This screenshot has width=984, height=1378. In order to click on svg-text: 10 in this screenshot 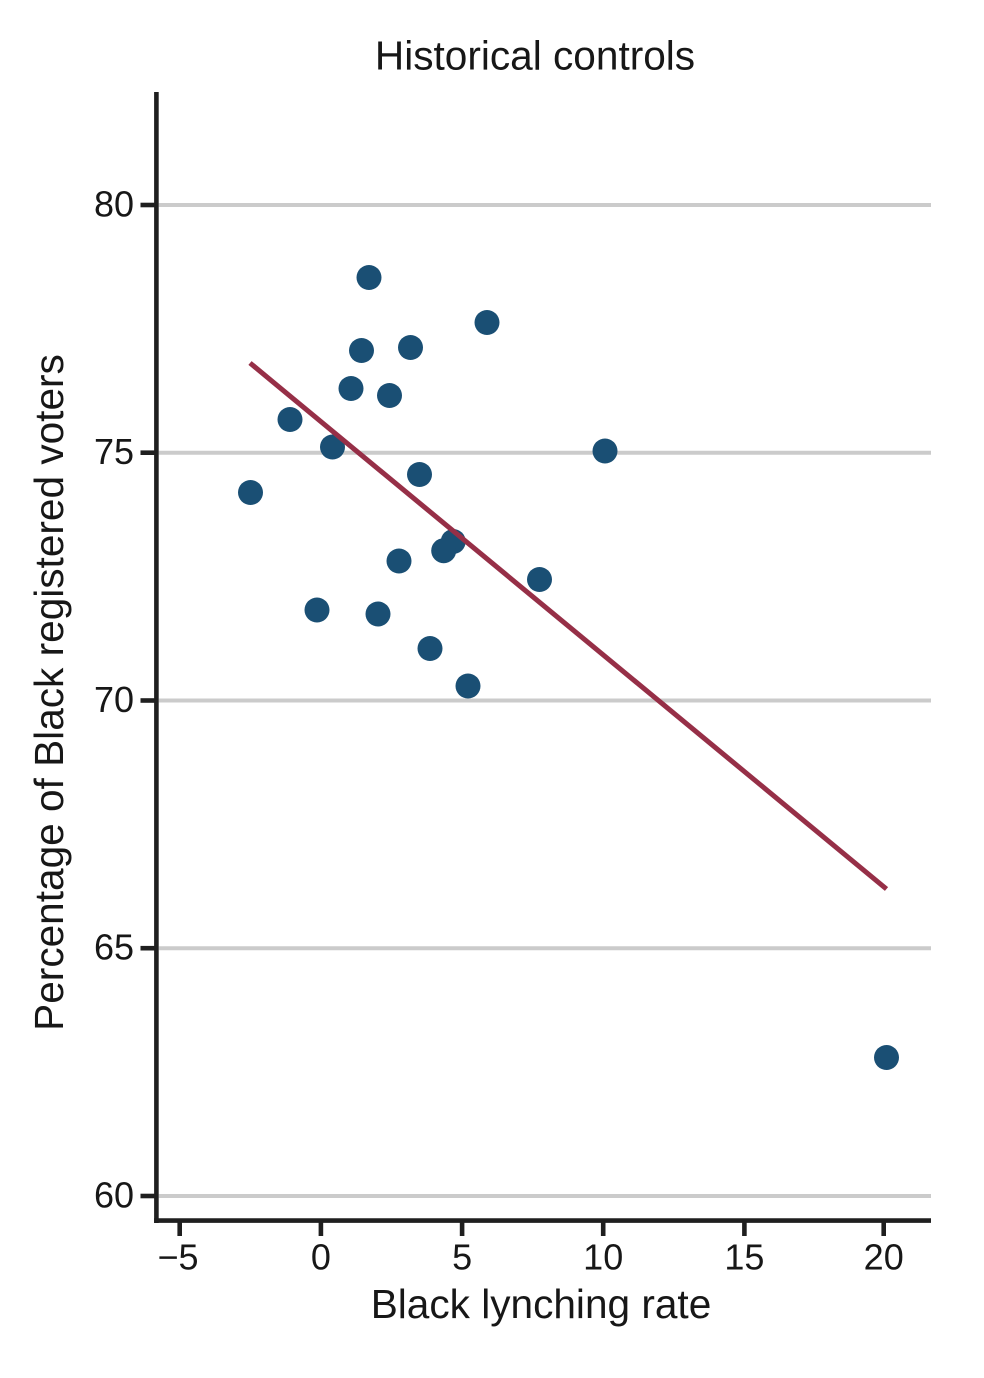, I will do `click(603, 1256)`.